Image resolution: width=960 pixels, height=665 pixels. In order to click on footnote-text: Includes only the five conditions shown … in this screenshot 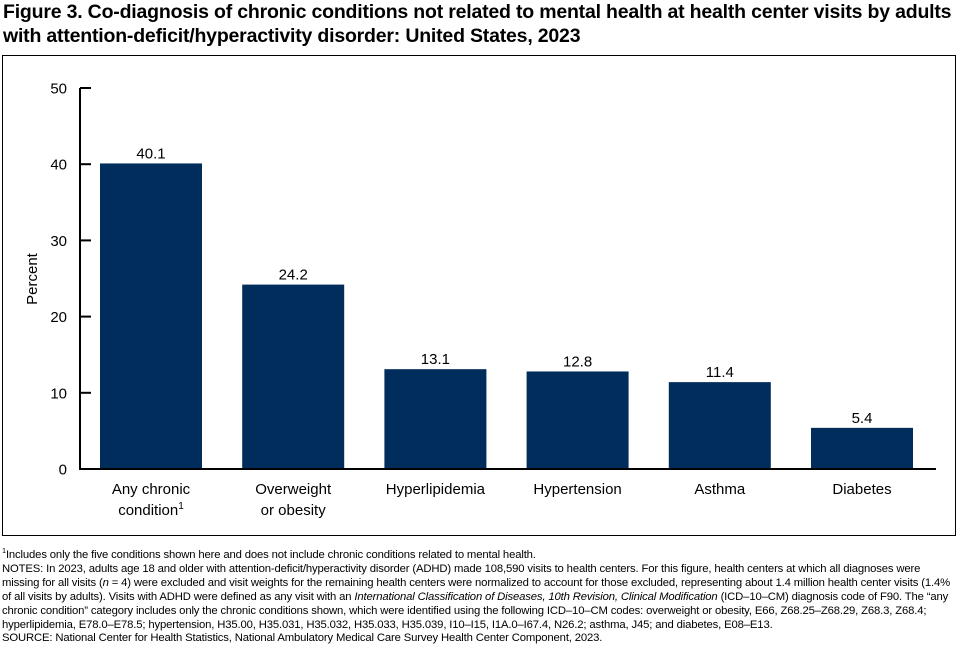, I will do `click(270, 555)`.